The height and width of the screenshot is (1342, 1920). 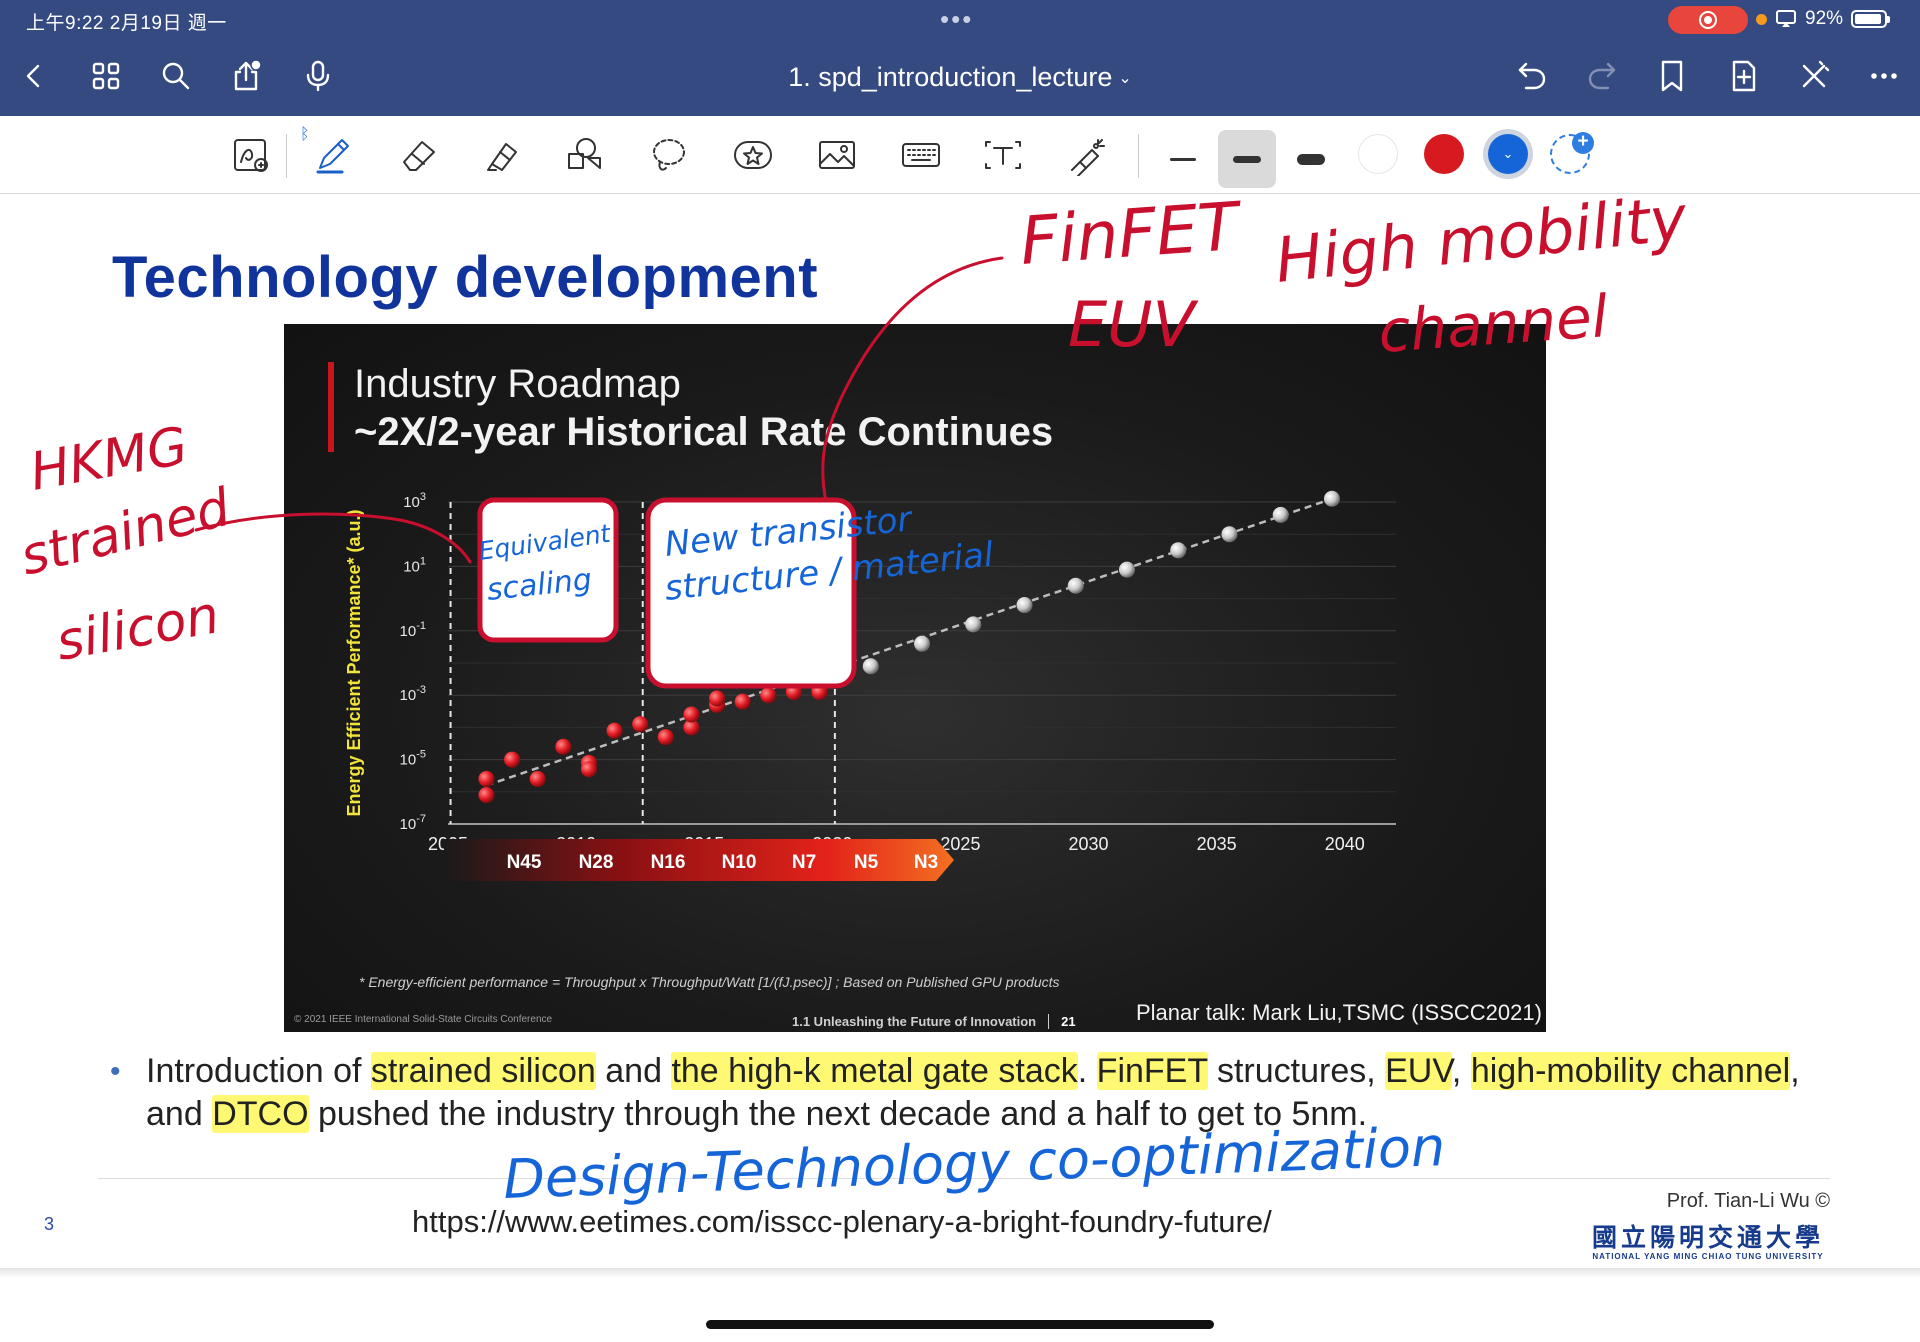 What do you see at coordinates (1339, 1012) in the screenshot?
I see `source-note: Planar talk: Mark Liu,TSMC (ISSCC2021)` at bounding box center [1339, 1012].